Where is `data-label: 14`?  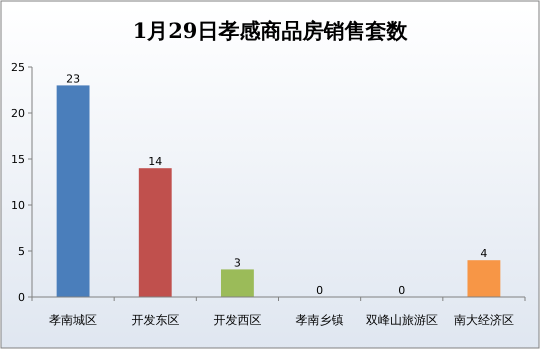
data-label: 14 is located at coordinates (155, 161).